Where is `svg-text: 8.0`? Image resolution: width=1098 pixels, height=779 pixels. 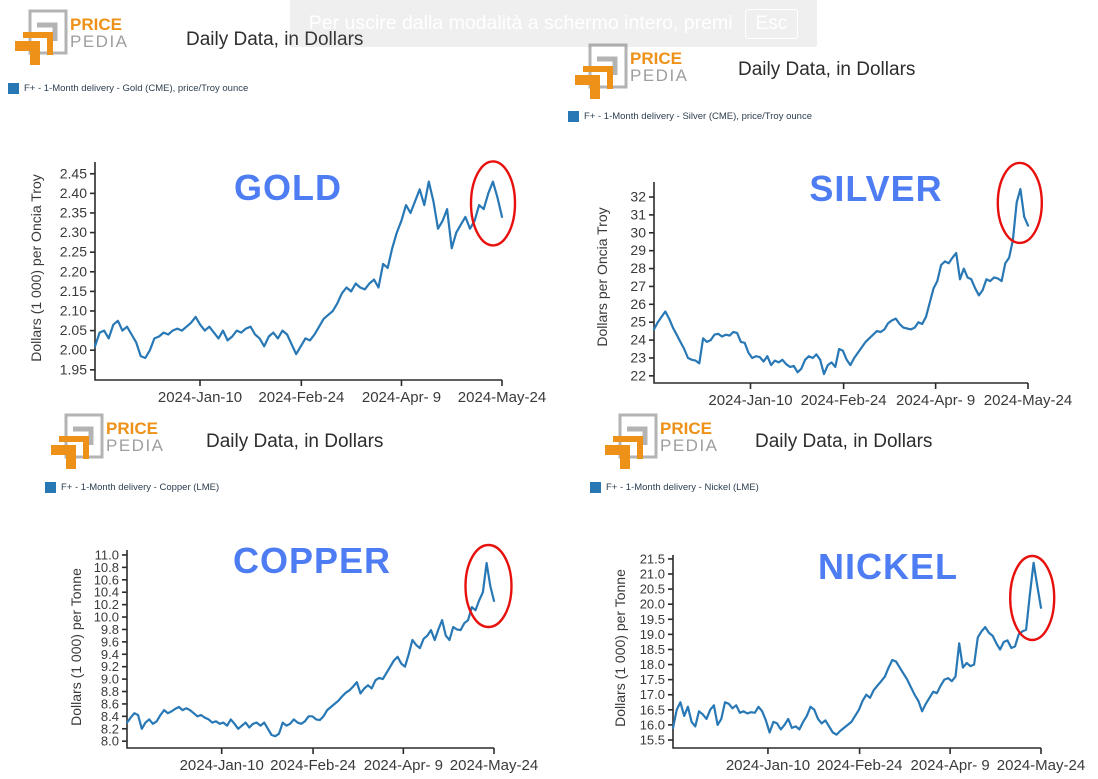
svg-text: 8.0 is located at coordinates (110, 741).